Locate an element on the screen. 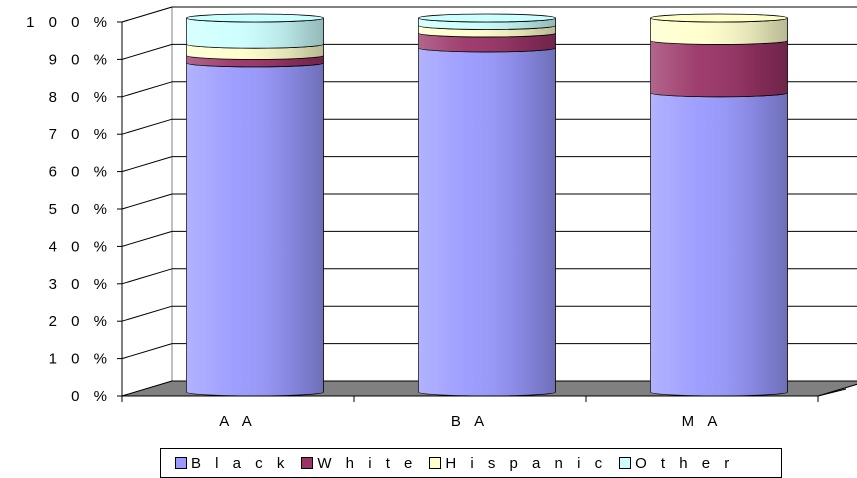 This screenshot has height=478, width=857. y-tick-label: 5 0 % is located at coordinates (80, 209).